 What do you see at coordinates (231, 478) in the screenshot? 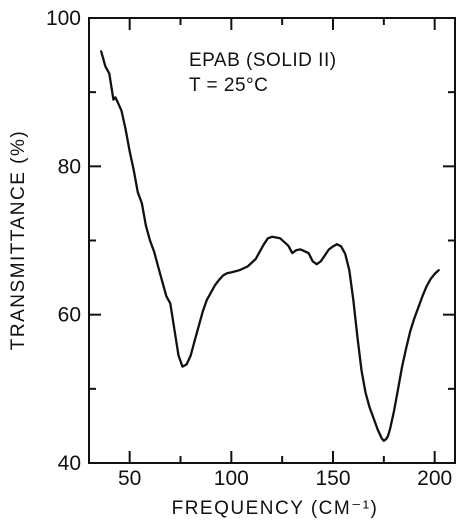
I see `x-tick-label: 100` at bounding box center [231, 478].